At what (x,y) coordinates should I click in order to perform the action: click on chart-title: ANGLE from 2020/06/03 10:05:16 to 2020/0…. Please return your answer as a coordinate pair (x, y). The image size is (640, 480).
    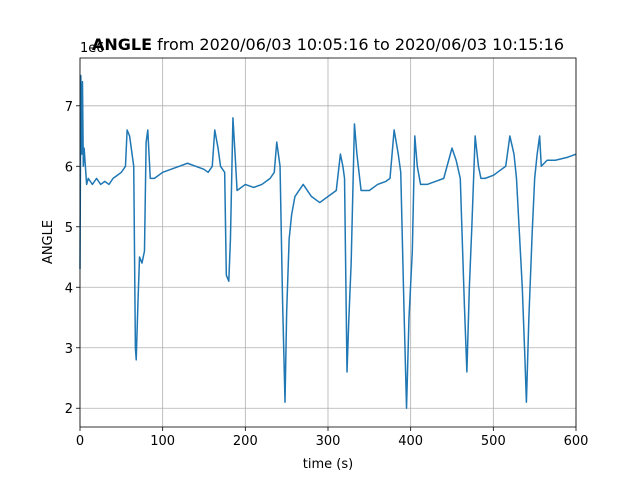
    Looking at the image, I should click on (328, 44).